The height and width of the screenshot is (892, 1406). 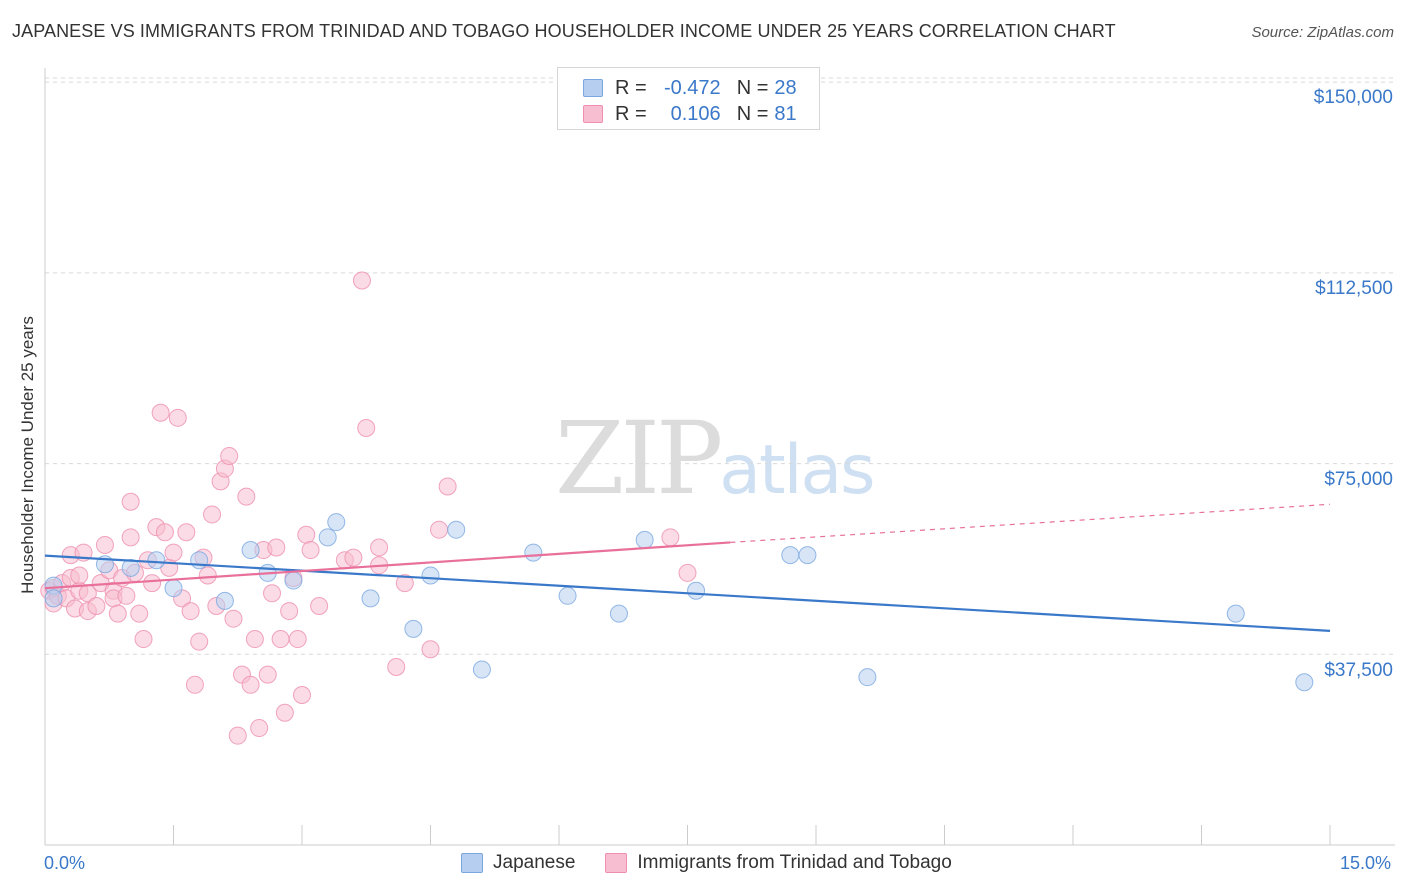 I want to click on r-value: 0.106, so click(x=695, y=113).